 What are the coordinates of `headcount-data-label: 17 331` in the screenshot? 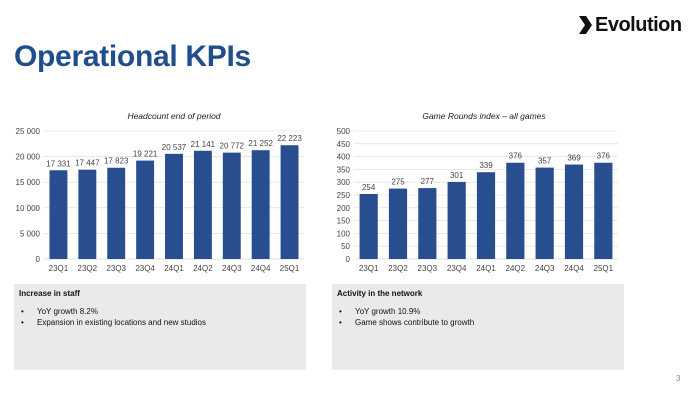 It's located at (58, 163).